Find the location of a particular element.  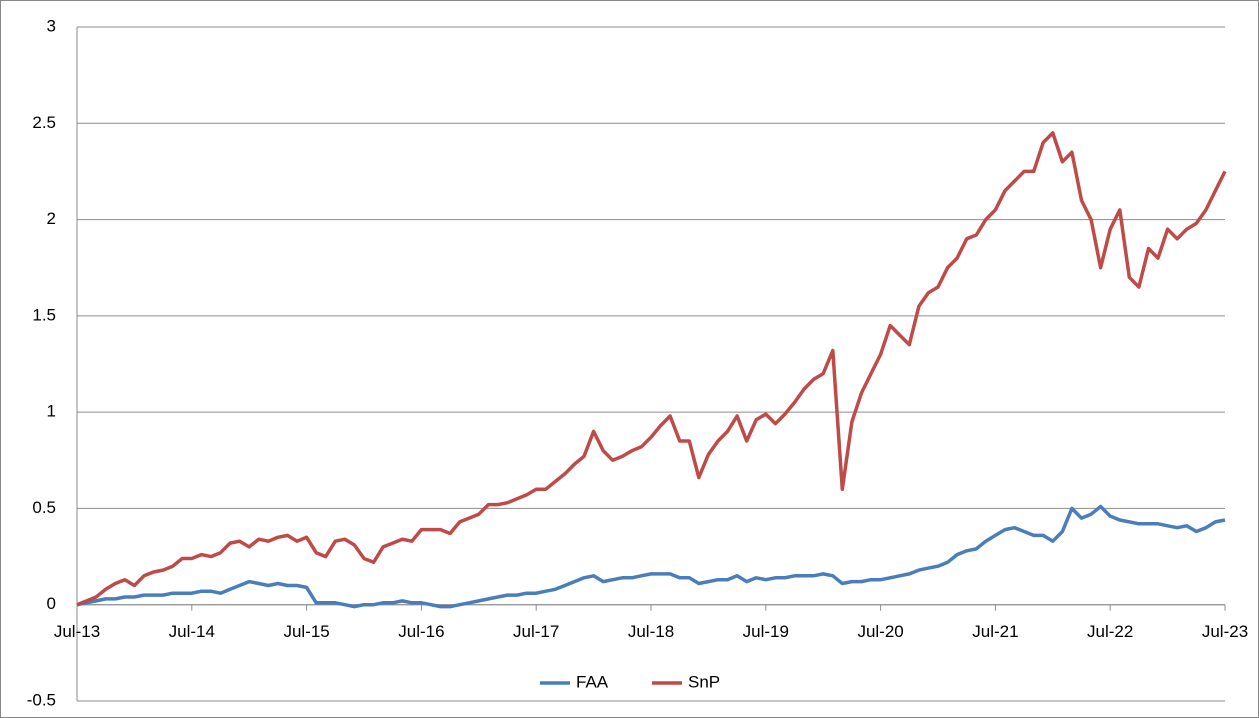

y-tick-label: 1.5 is located at coordinates (44, 314).